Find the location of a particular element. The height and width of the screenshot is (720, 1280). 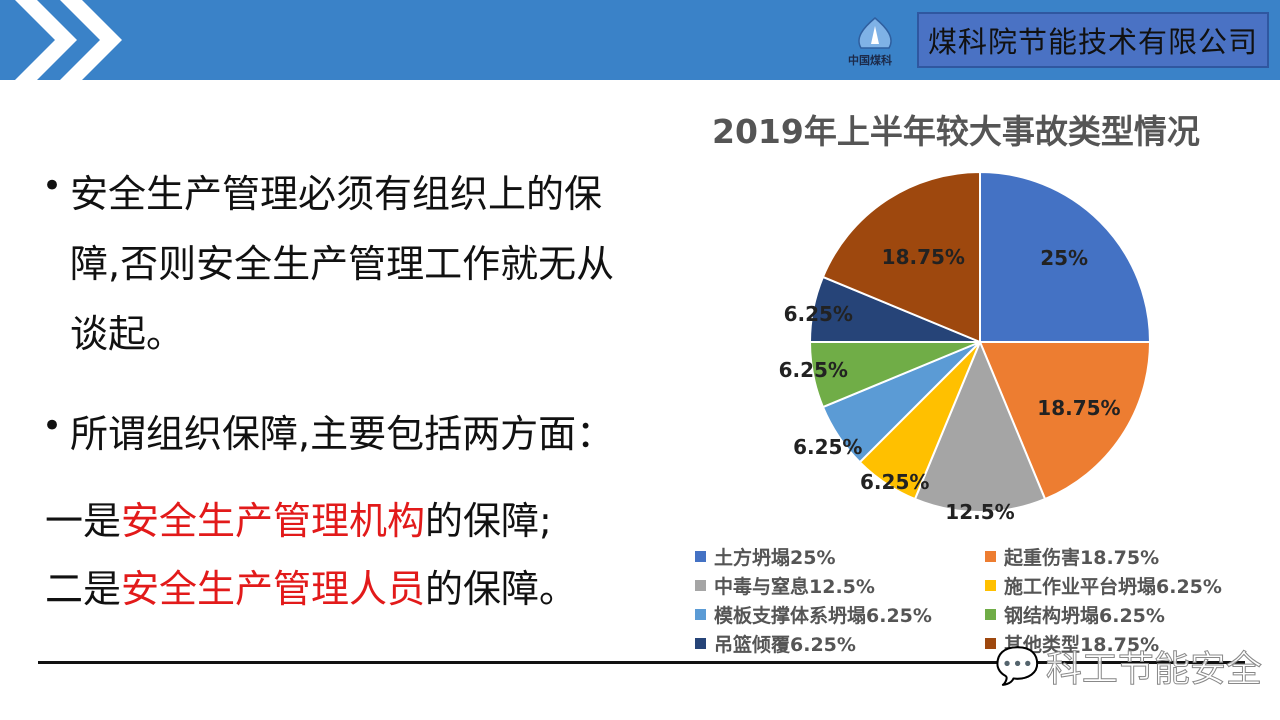

double-chevron-icon is located at coordinates (68, 40).